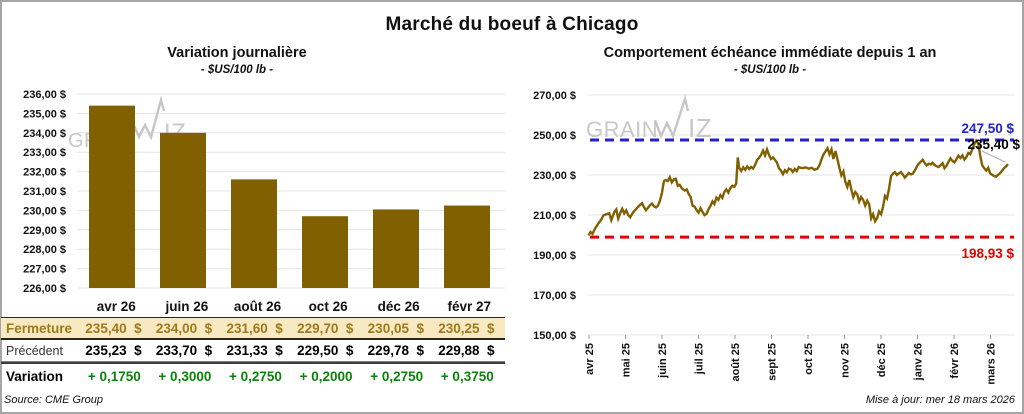 The width and height of the screenshot is (1024, 414). I want to click on watermark: GRAIN IZ, so click(649, 118).